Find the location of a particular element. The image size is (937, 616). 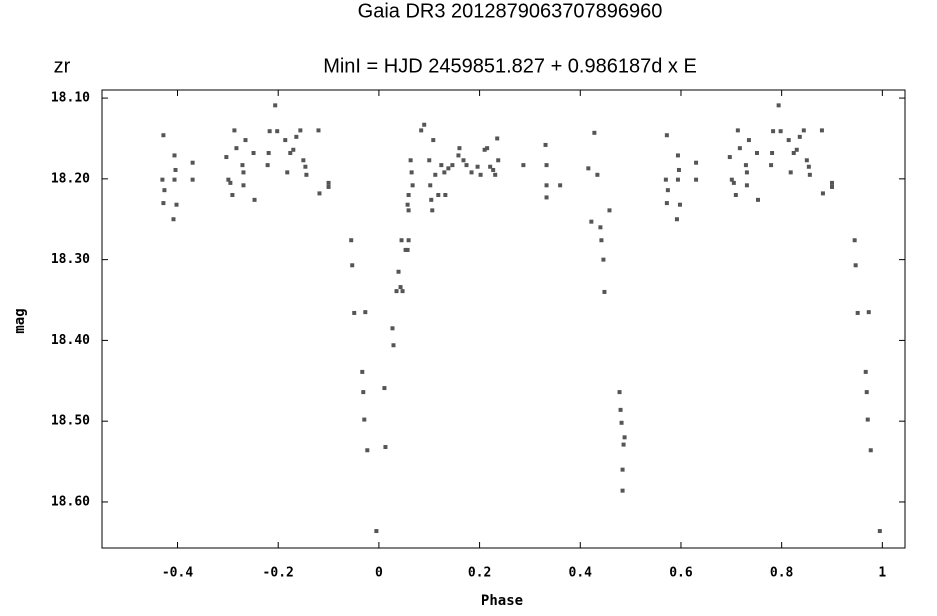

x-tick-label: -0.2 is located at coordinates (278, 573).